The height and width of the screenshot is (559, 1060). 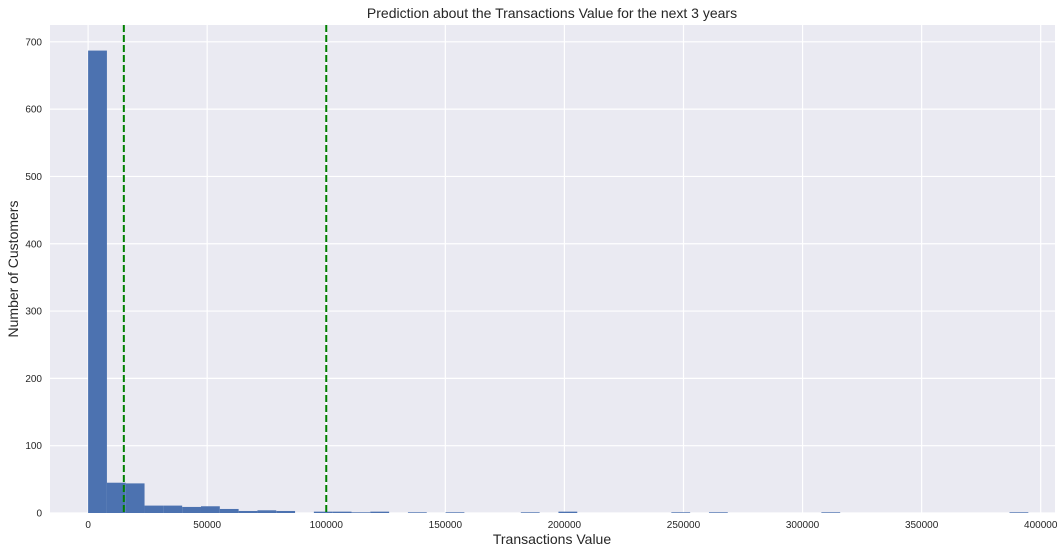 What do you see at coordinates (33, 42) in the screenshot?
I see `y-tick-label: 700` at bounding box center [33, 42].